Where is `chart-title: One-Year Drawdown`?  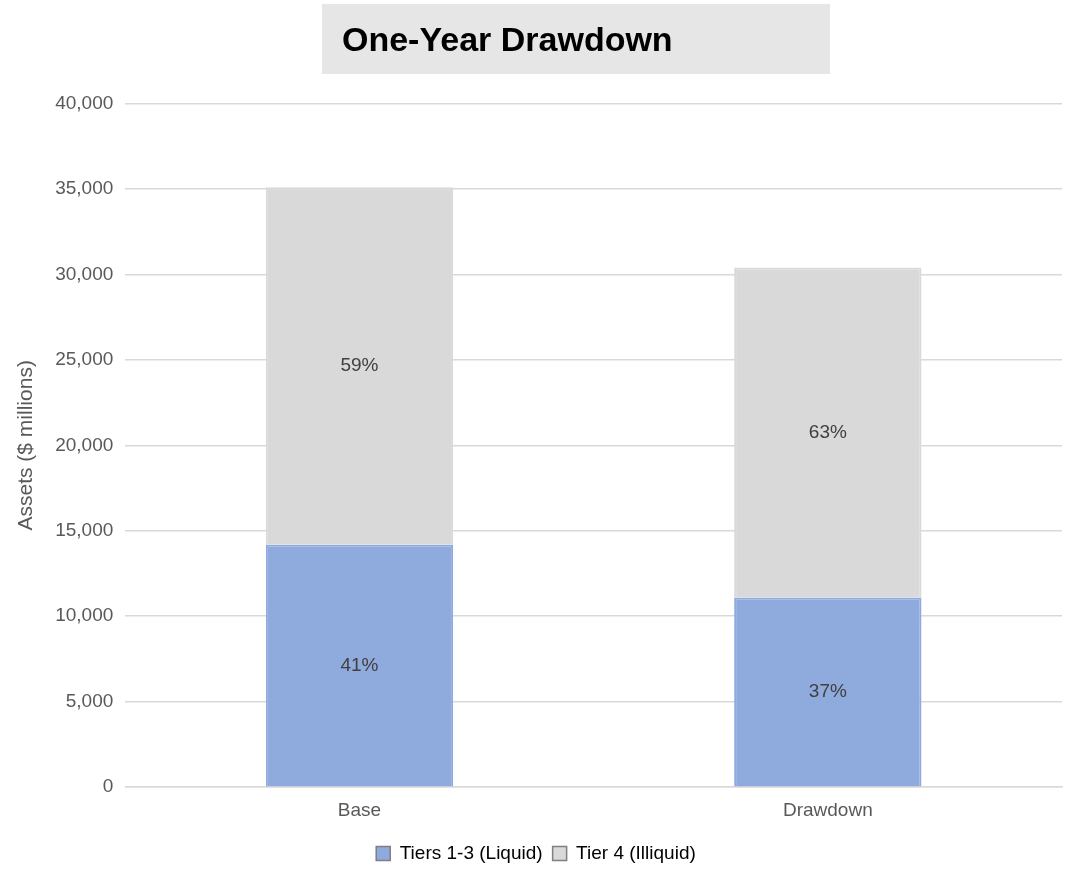 chart-title: One-Year Drawdown is located at coordinates (576, 39).